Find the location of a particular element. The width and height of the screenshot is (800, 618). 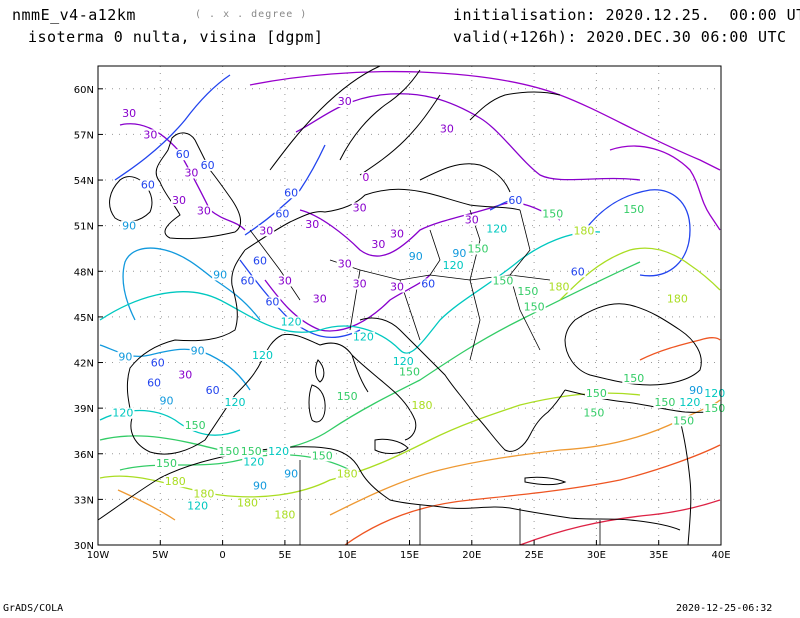

lon-tick-label: 0 is located at coordinates (222, 555).